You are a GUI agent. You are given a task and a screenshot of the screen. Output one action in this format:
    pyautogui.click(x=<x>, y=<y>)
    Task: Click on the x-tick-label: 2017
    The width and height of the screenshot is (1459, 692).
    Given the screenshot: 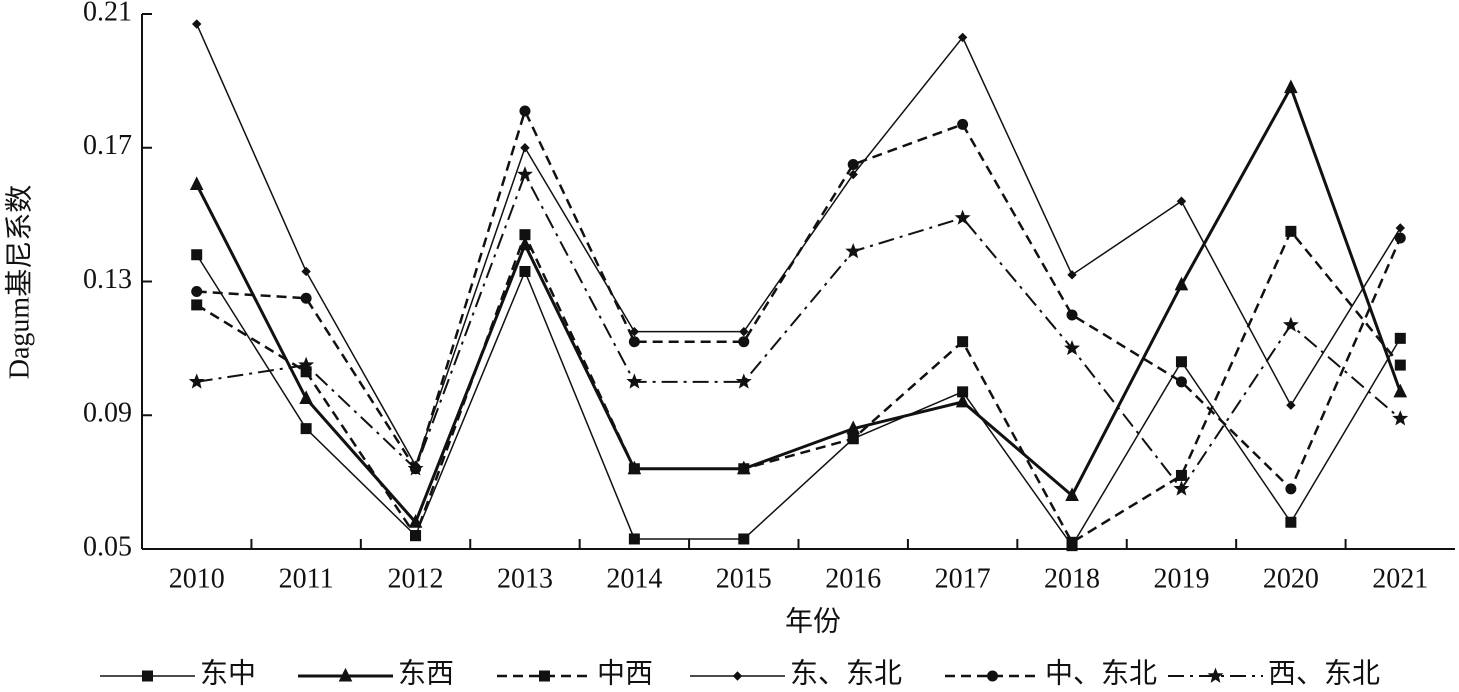 What is the action you would take?
    pyautogui.click(x=963, y=578)
    